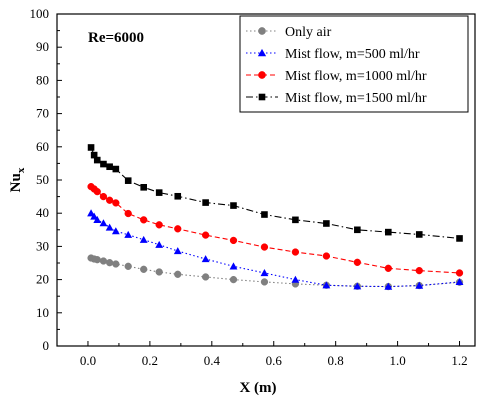 Image resolution: width=480 pixels, height=402 pixels. Describe the element at coordinates (88, 360) in the screenshot. I see `x-tick-label: 0.0` at that location.